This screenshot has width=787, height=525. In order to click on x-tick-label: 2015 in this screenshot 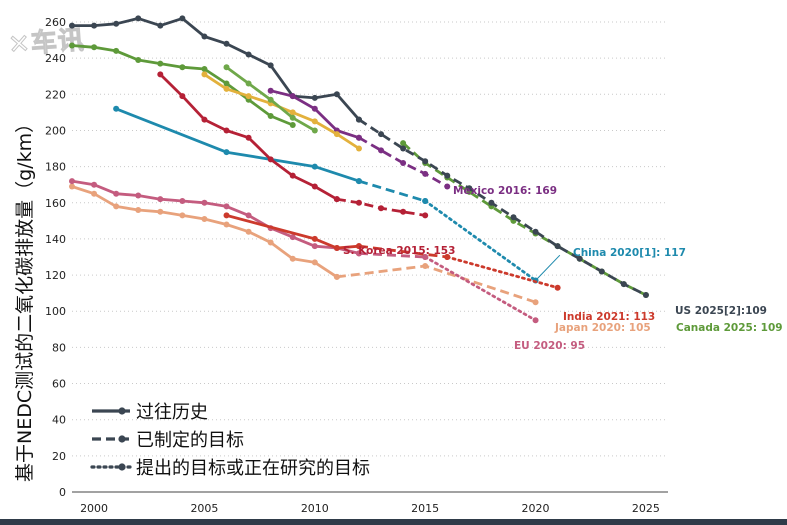, I will do `click(425, 508)`.